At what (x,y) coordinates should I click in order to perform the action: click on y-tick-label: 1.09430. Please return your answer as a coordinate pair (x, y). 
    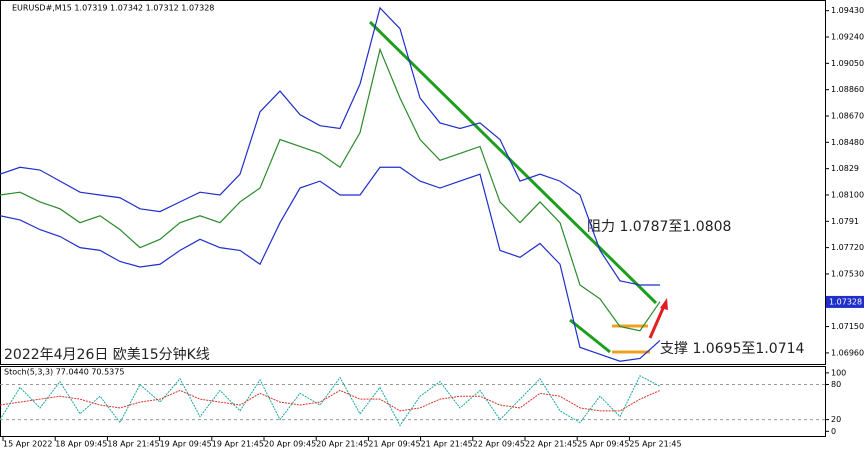
    Looking at the image, I should click on (847, 10).